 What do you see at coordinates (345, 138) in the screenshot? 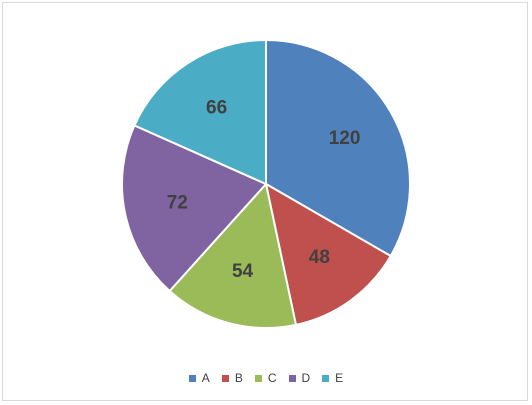
I see `data-label-a: 120` at bounding box center [345, 138].